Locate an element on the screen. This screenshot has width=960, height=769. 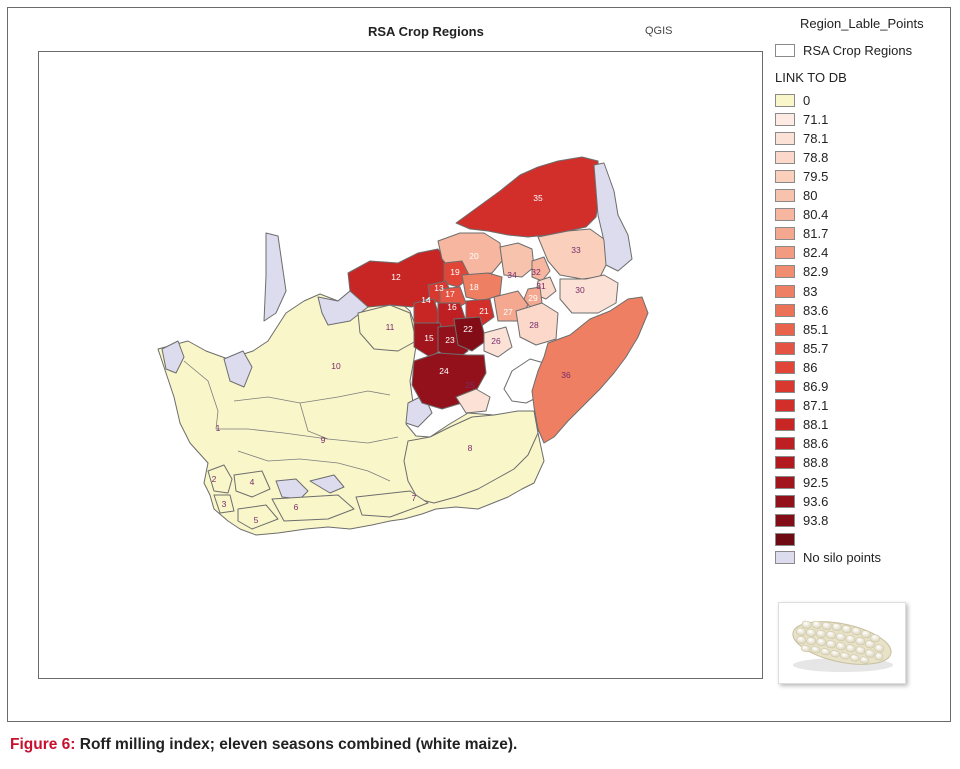
legend-class-item: 83 is located at coordinates (796, 291).